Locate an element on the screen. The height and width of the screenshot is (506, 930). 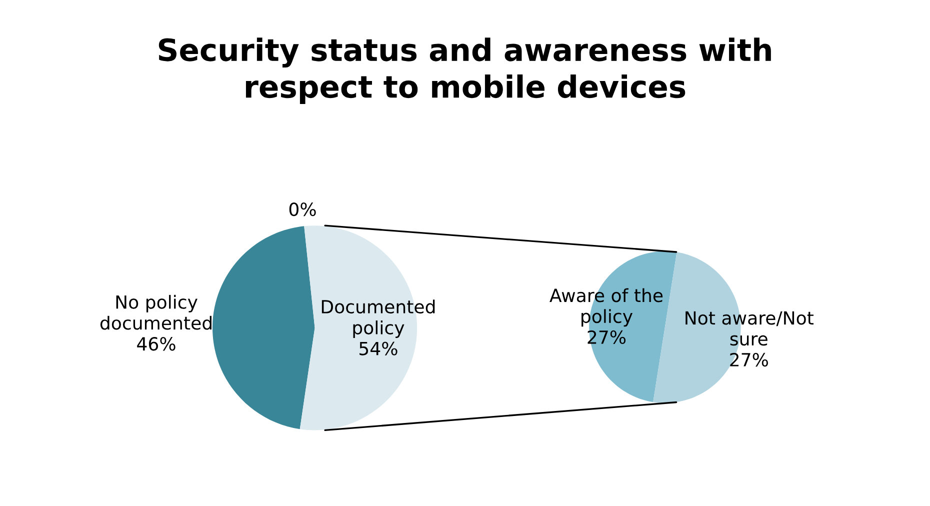
data-label: 54% is located at coordinates (379, 349).